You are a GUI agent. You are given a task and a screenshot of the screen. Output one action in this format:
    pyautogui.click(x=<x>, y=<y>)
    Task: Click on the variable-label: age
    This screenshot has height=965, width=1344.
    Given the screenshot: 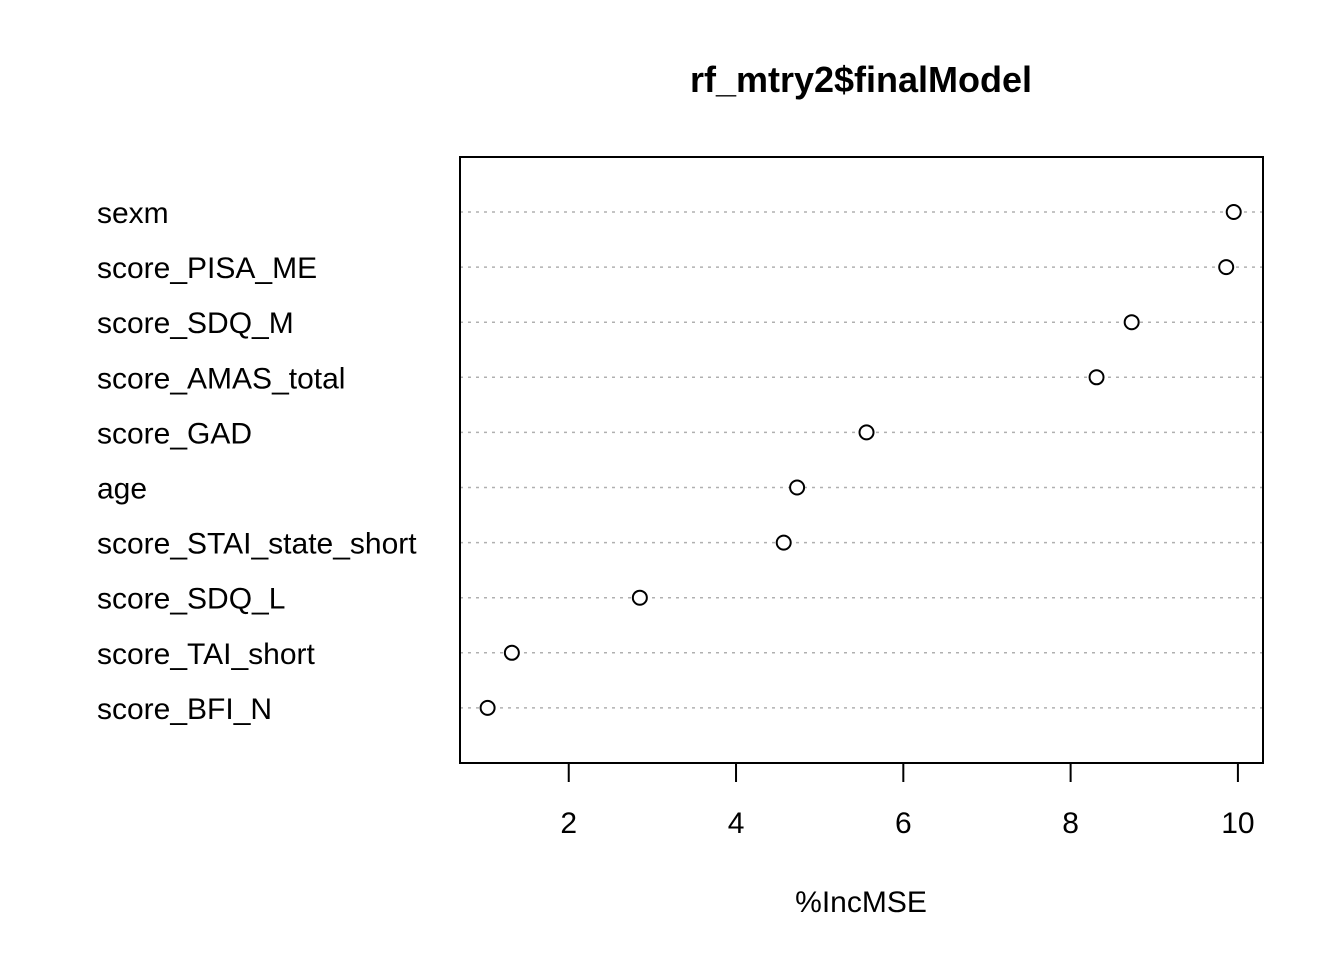 What is the action you would take?
    pyautogui.click(x=122, y=489)
    